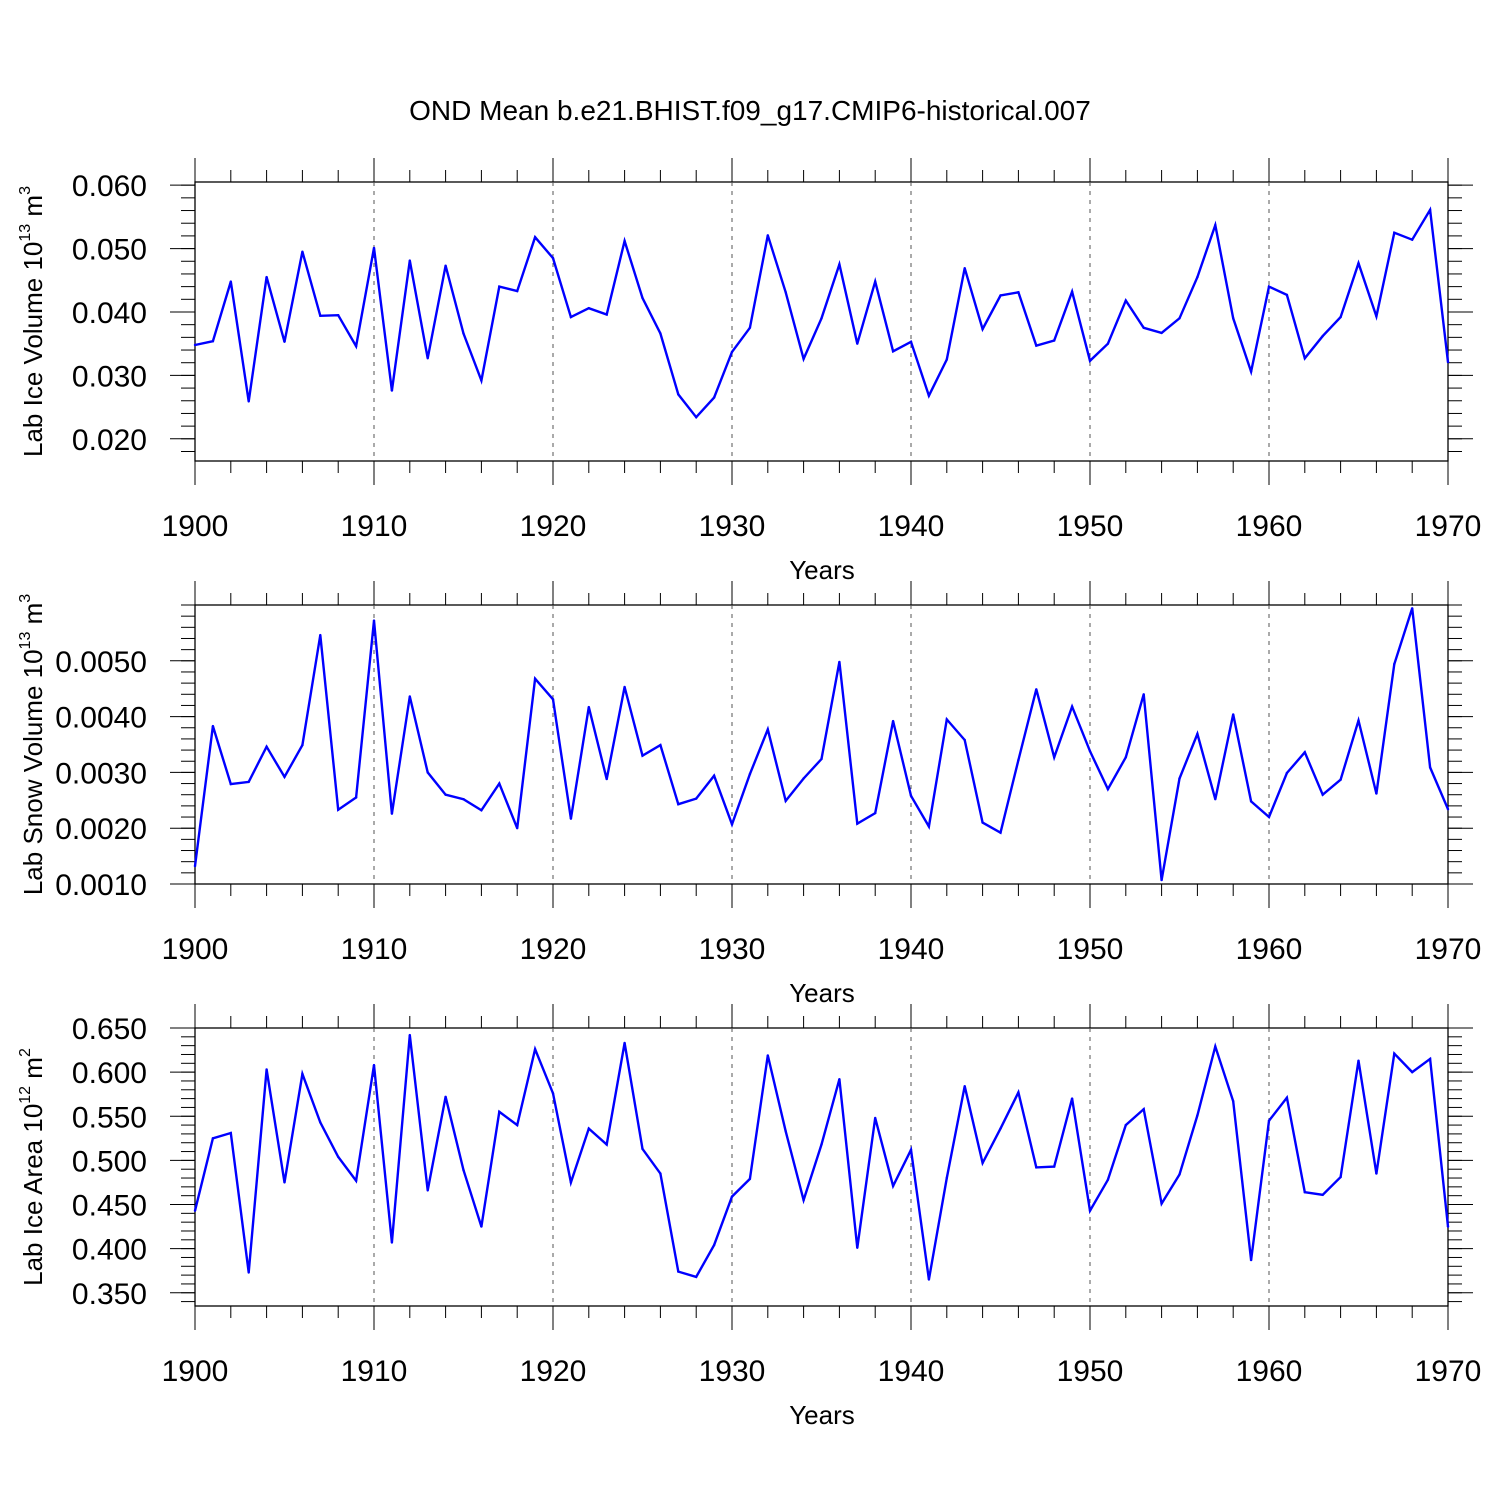  Describe the element at coordinates (1269, 949) in the screenshot. I see `x-tick-label: 1960` at that location.